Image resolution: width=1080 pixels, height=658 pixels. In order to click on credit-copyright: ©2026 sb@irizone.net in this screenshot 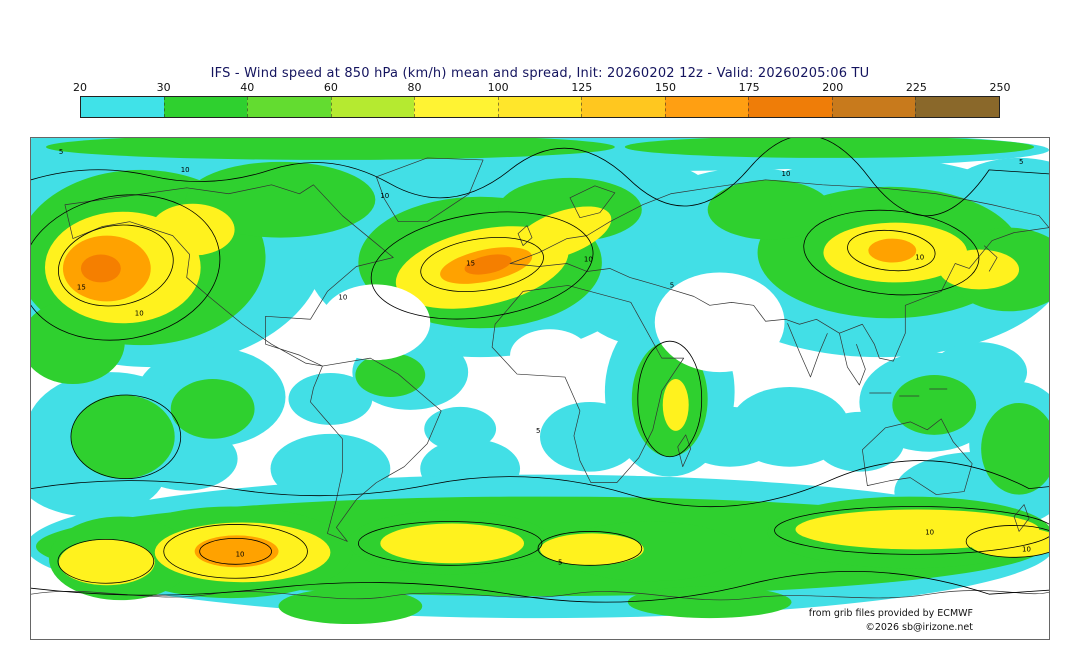, I will do `click(919, 628)`.